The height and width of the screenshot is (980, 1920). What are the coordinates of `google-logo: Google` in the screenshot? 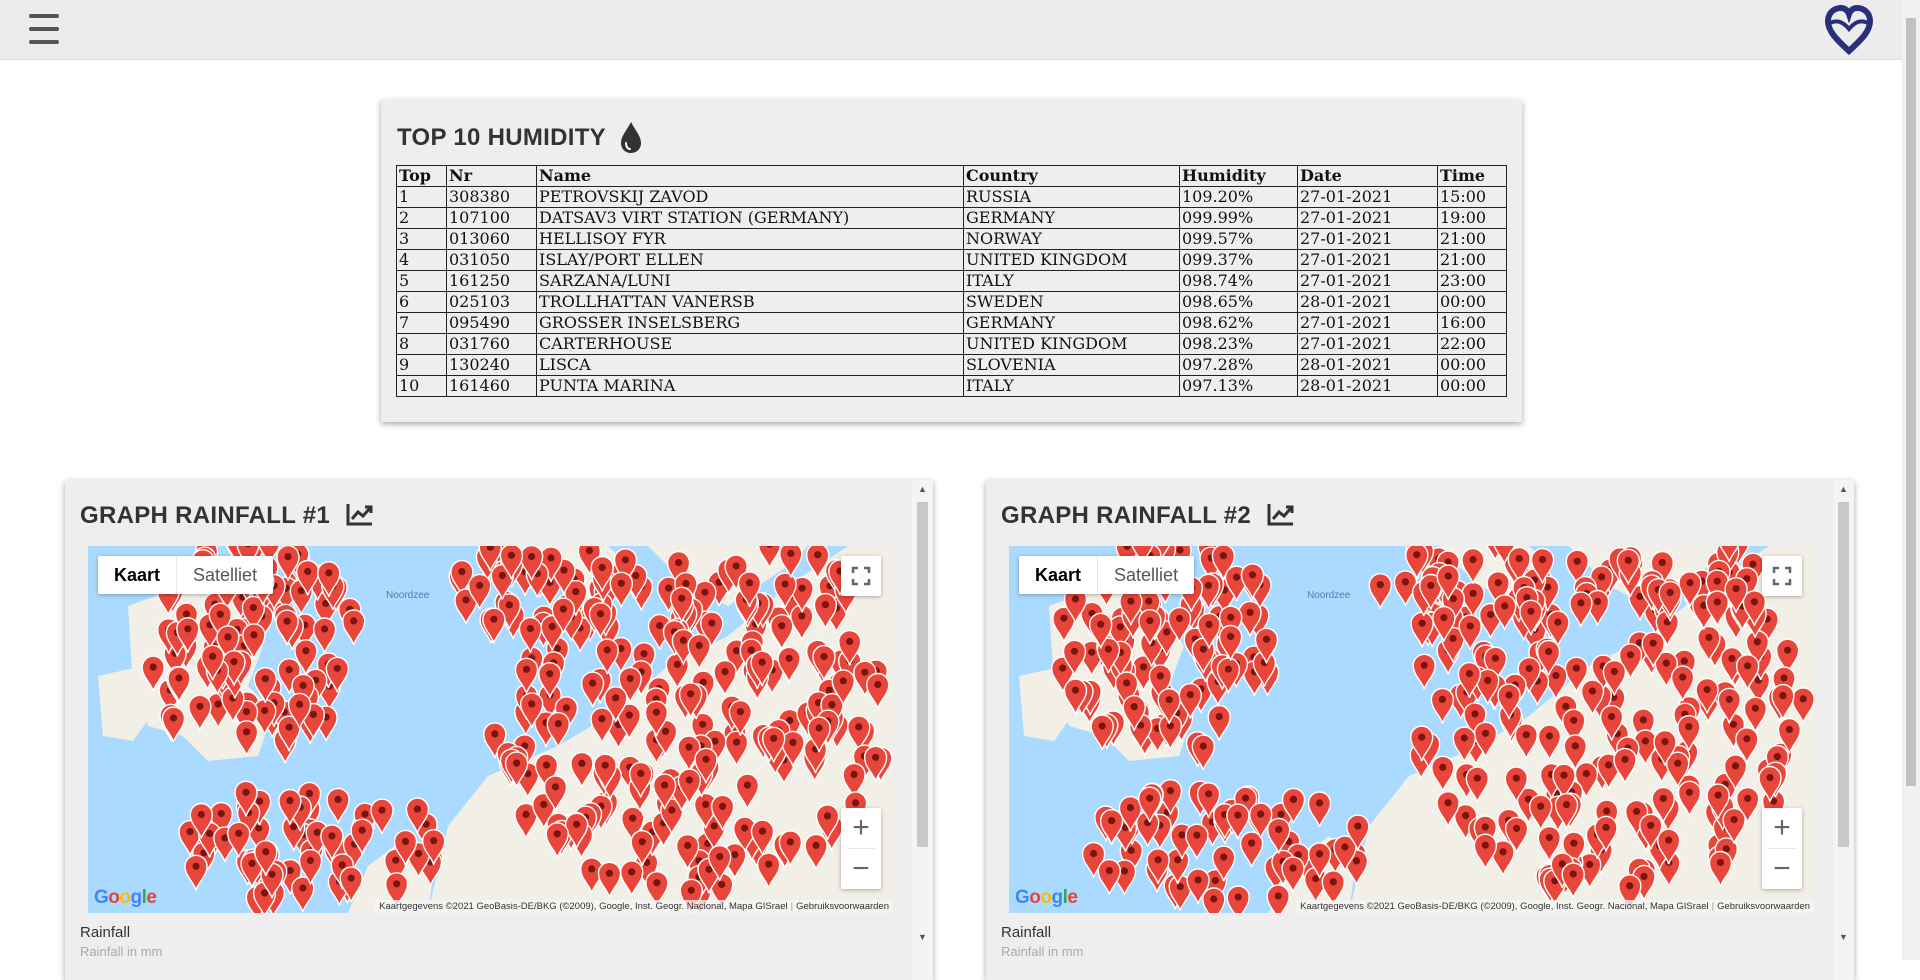 It's located at (1046, 897).